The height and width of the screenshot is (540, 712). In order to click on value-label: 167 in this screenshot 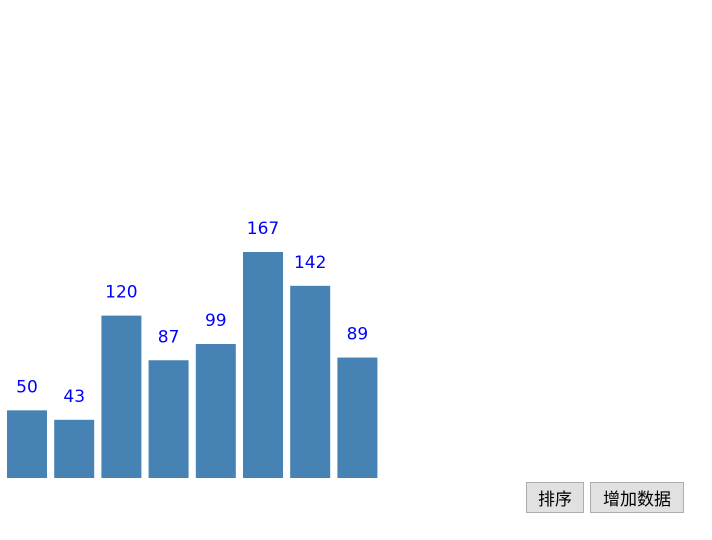, I will do `click(263, 229)`.